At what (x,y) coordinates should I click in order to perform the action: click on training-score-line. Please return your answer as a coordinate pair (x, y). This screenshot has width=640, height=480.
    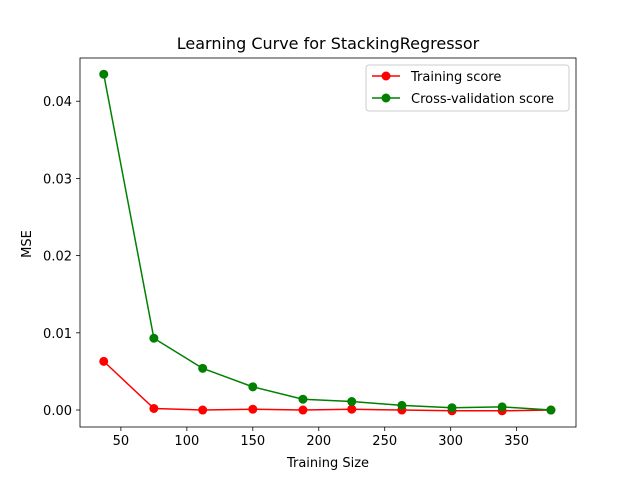
    Looking at the image, I should click on (327, 386).